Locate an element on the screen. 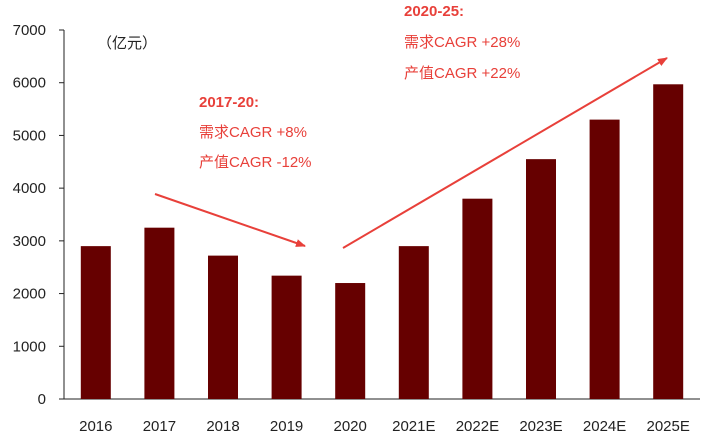  x-tick-label: 2019 is located at coordinates (286, 426).